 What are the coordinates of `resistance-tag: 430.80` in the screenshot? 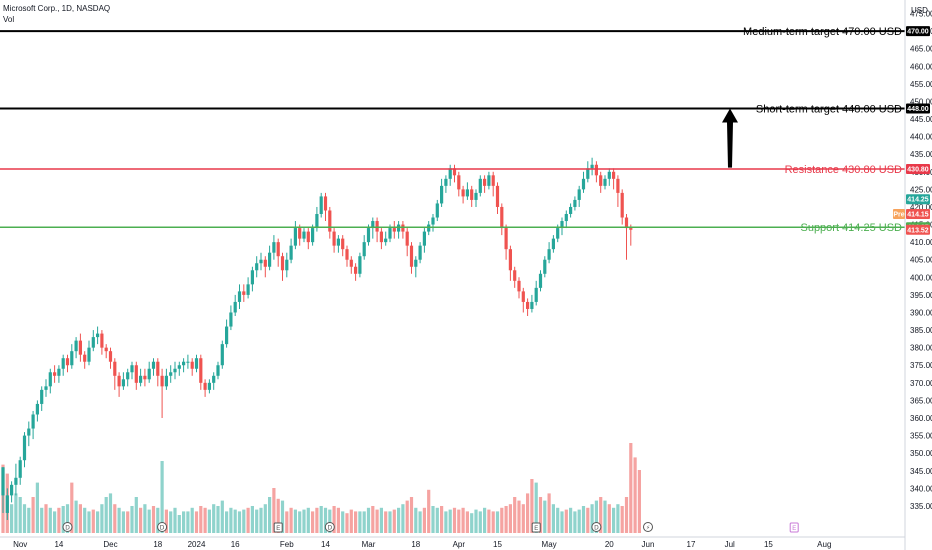 It's located at (918, 168).